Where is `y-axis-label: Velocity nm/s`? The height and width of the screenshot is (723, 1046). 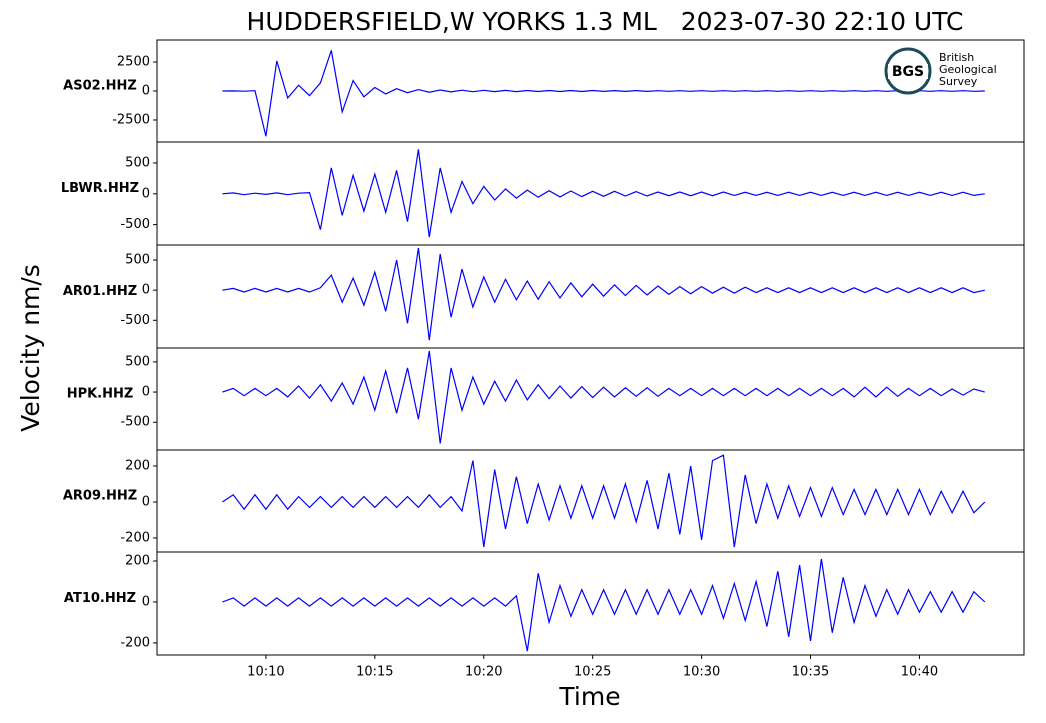 y-axis-label: Velocity nm/s is located at coordinates (30, 348).